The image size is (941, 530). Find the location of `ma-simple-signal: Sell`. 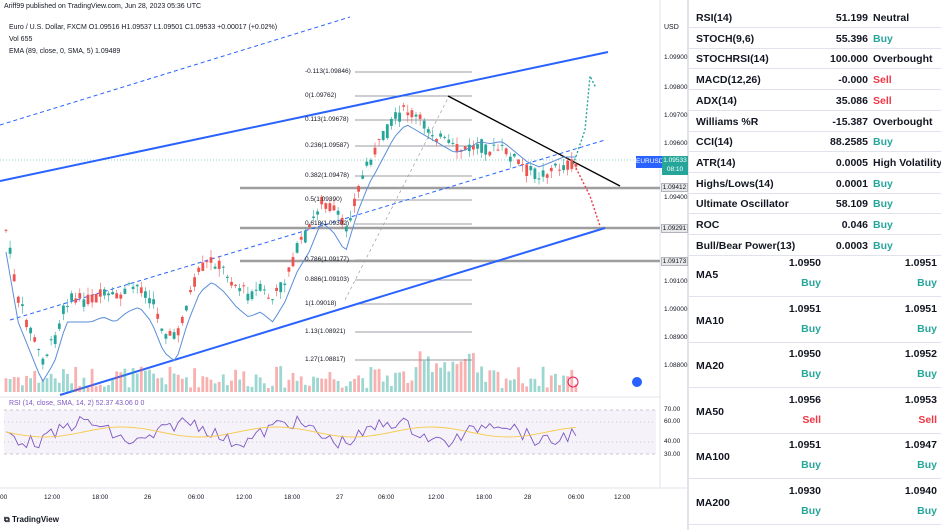

ma-simple-signal: Sell is located at coordinates (811, 419).